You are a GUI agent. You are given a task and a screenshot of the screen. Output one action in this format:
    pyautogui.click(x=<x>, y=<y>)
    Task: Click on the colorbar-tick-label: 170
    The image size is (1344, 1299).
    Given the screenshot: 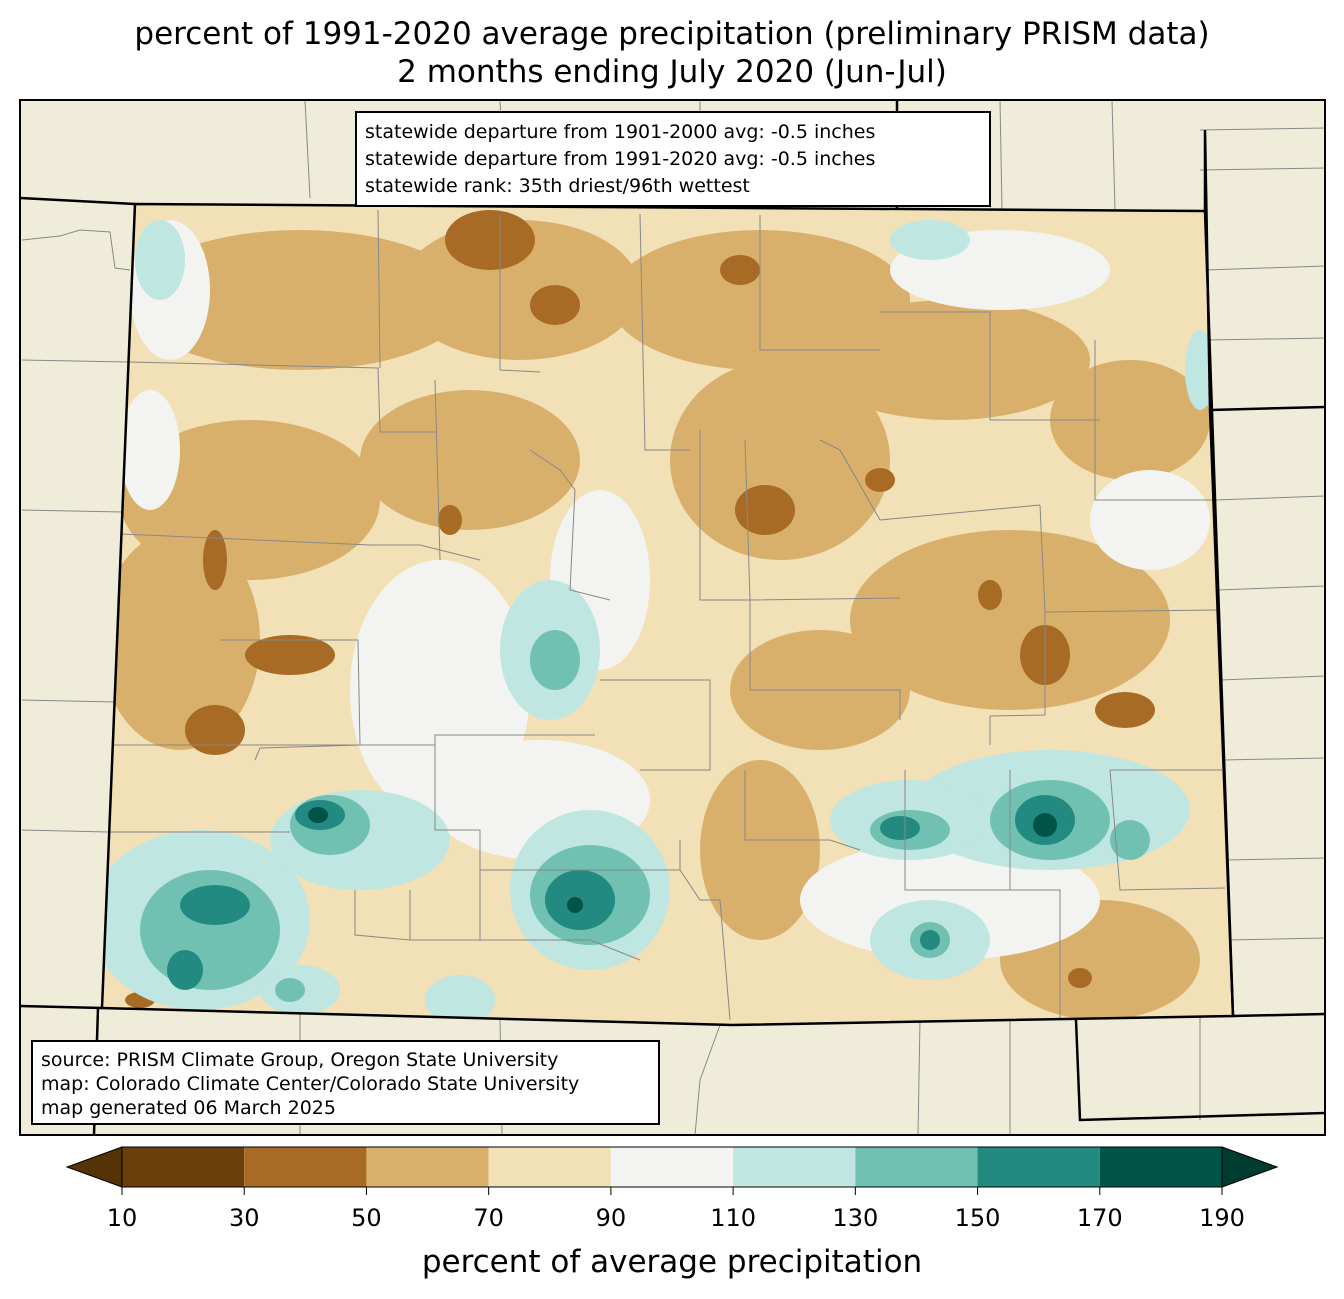 What is the action you would take?
    pyautogui.click(x=1099, y=1218)
    